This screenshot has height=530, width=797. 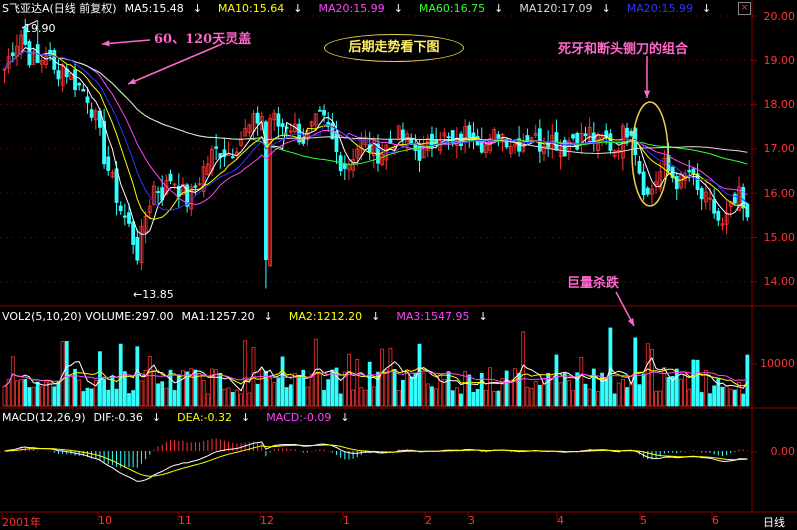 What do you see at coordinates (744, 8) in the screenshot?
I see `close-icon: ×` at bounding box center [744, 8].